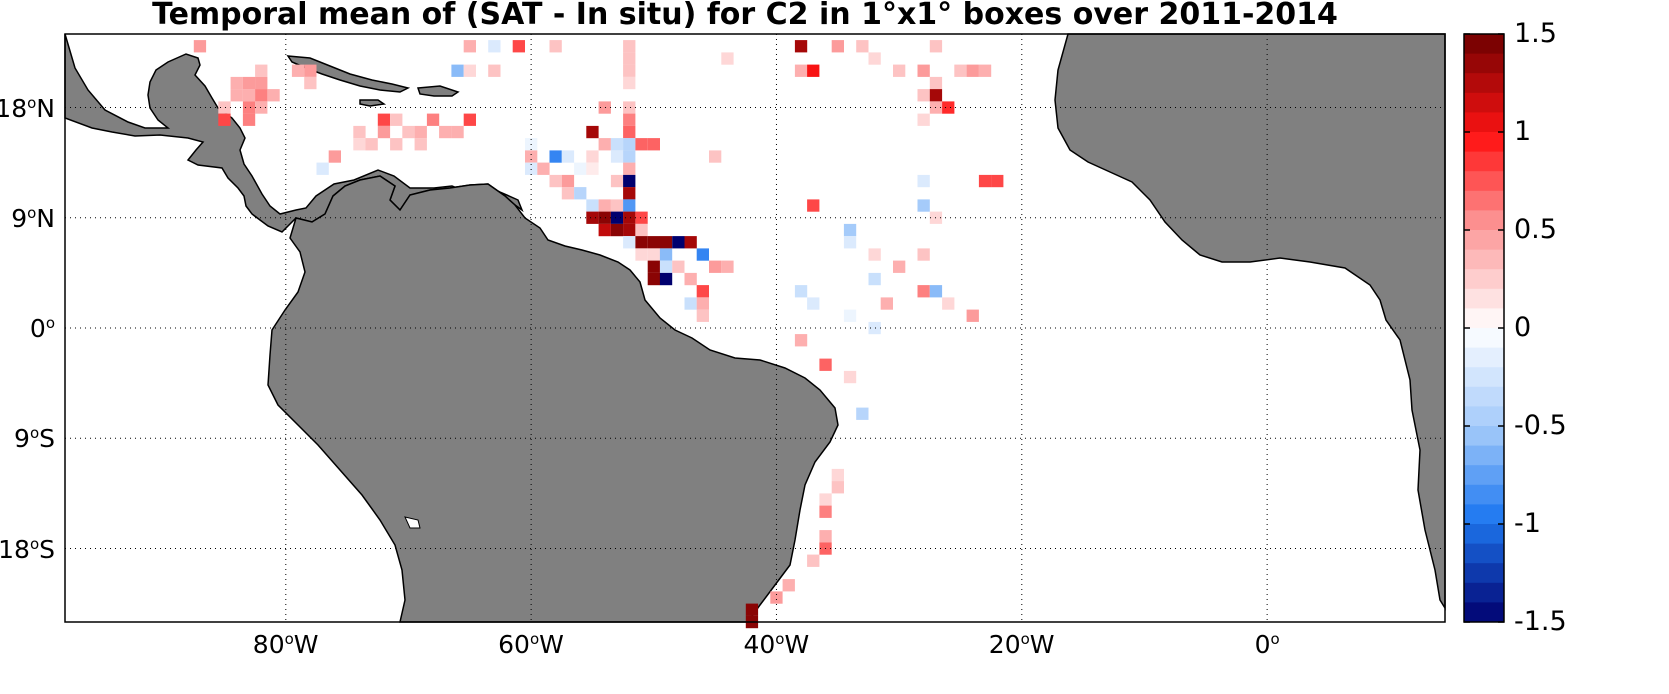 The height and width of the screenshot is (694, 1669). What do you see at coordinates (373, 103) in the screenshot?
I see `land-jamaica` at bounding box center [373, 103].